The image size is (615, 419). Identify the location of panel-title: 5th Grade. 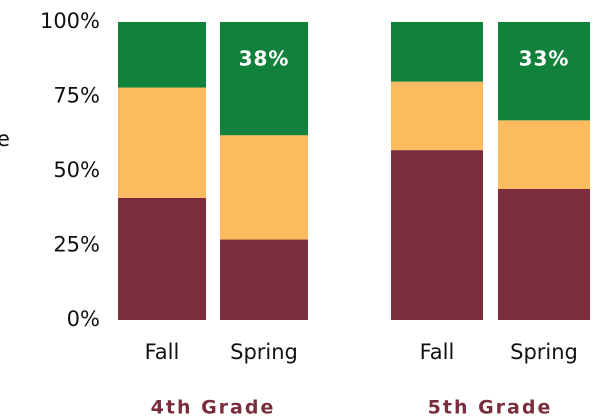
(490, 408).